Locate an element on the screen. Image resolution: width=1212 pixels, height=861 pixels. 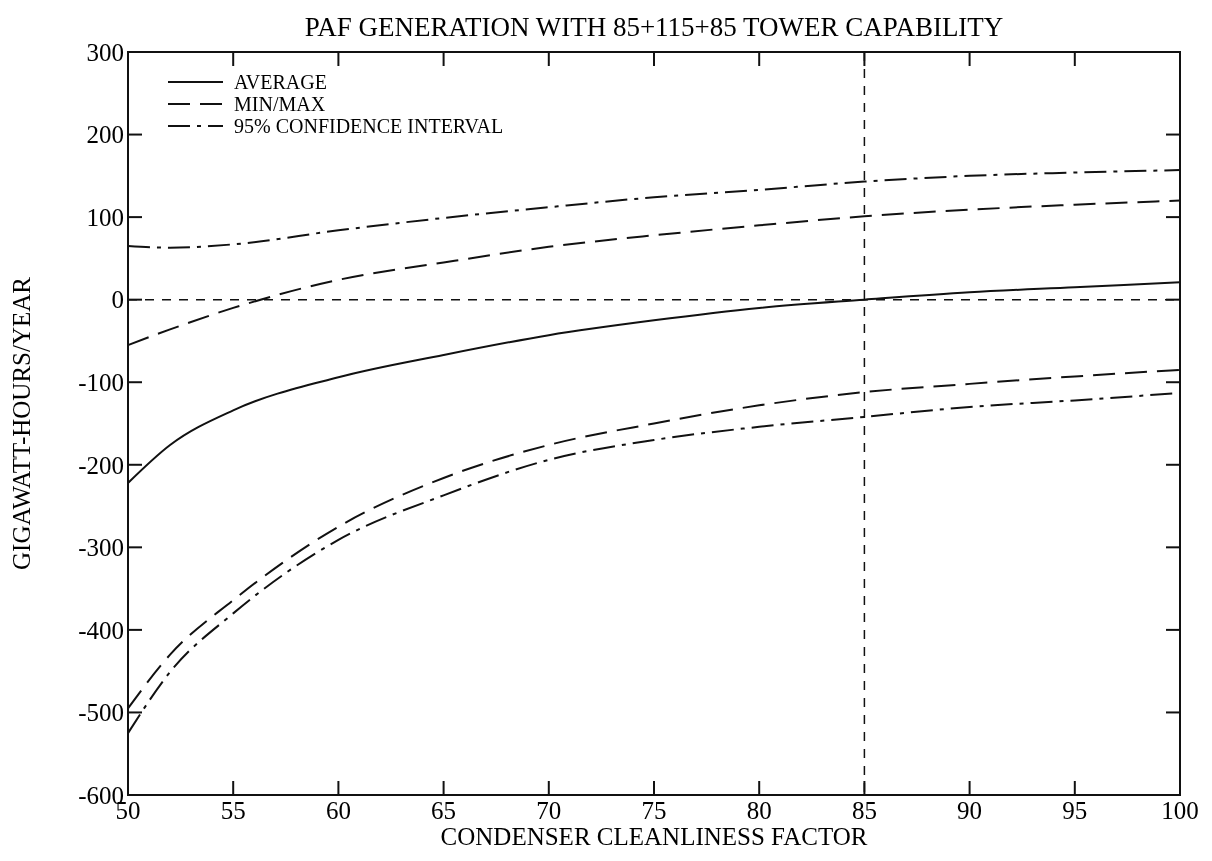
x-tick-label: 80 is located at coordinates (759, 810).